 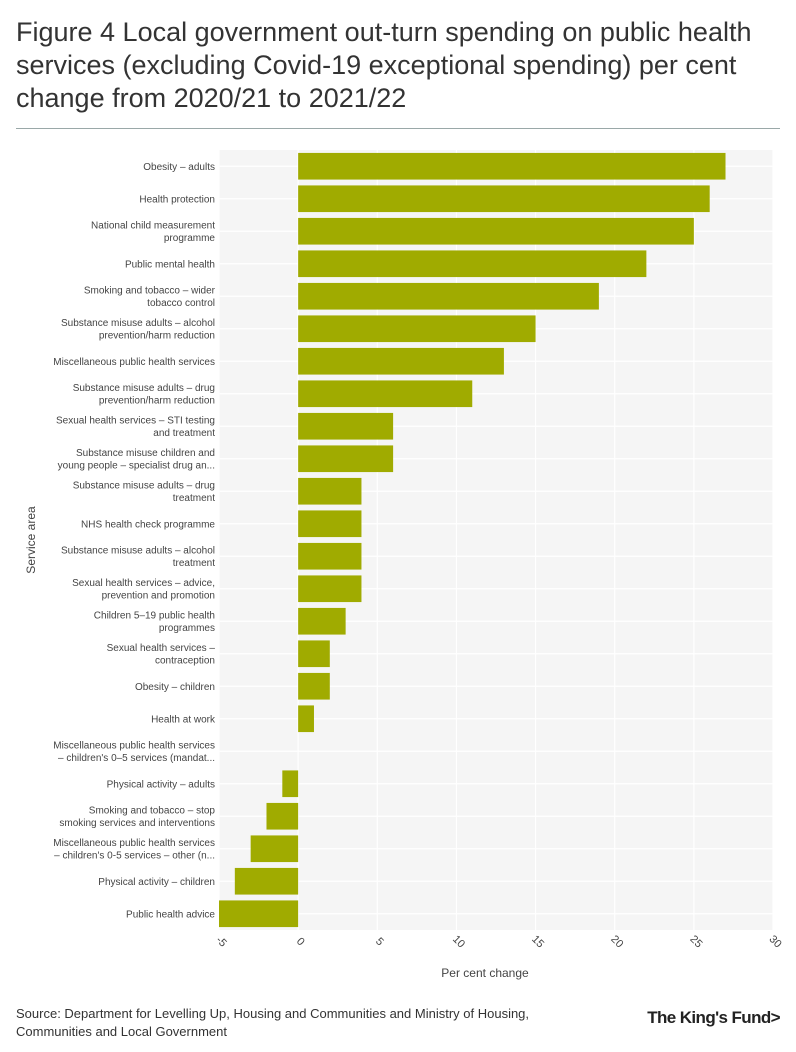 What do you see at coordinates (220, 941) in the screenshot?
I see `x-tick-label: -5` at bounding box center [220, 941].